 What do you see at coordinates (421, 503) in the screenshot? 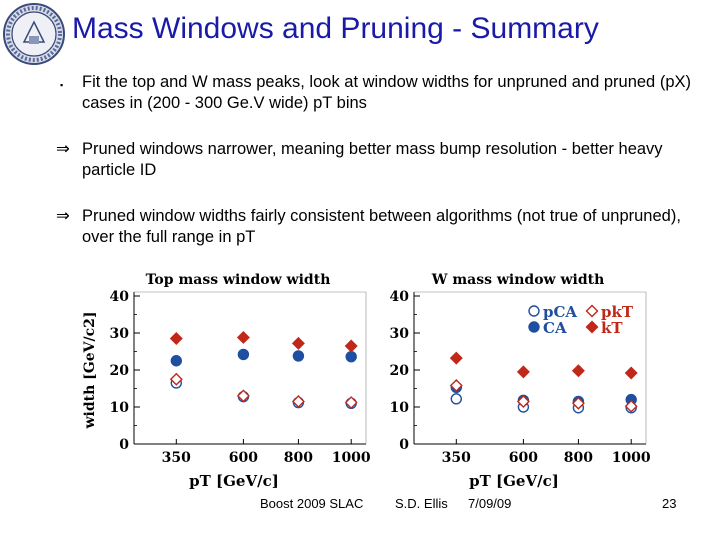
I see `footer-author: S.D. Ellis` at bounding box center [421, 503].